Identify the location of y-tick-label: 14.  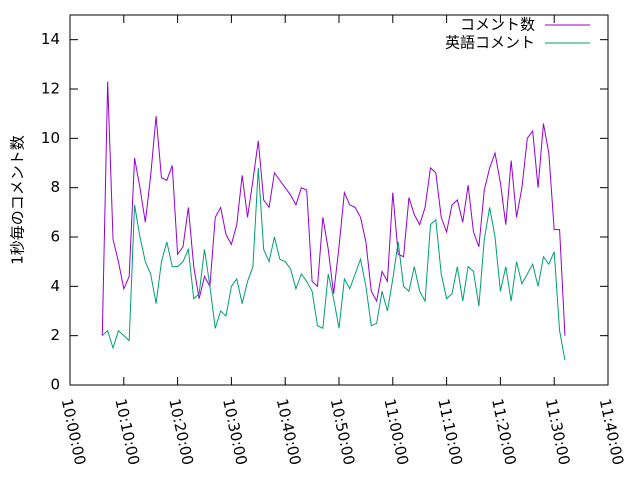
(50, 39).